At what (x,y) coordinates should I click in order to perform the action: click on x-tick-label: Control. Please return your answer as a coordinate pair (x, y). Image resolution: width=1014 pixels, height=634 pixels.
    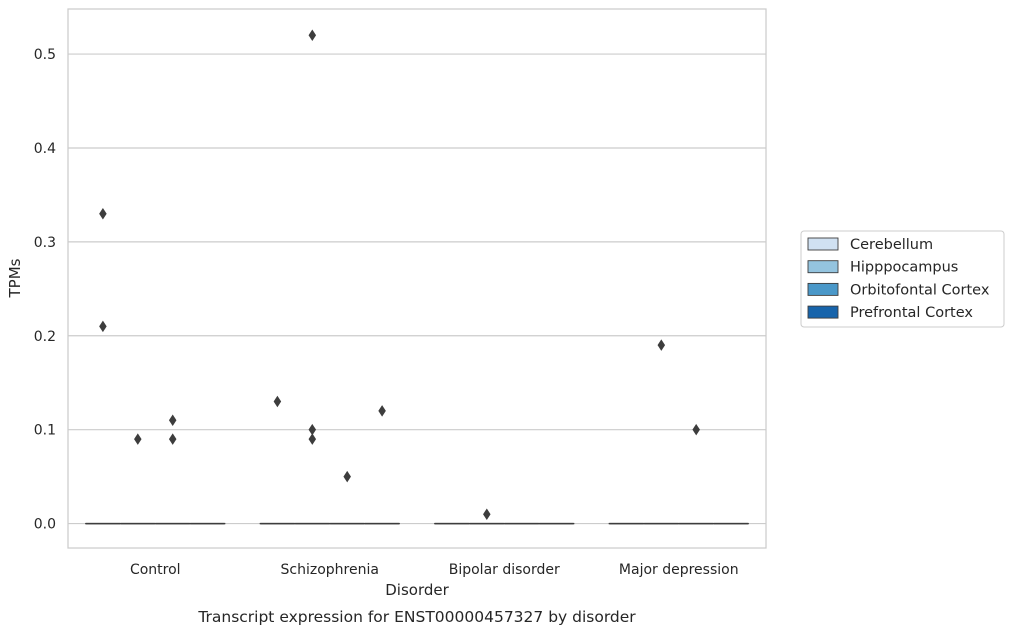
    Looking at the image, I should click on (155, 570).